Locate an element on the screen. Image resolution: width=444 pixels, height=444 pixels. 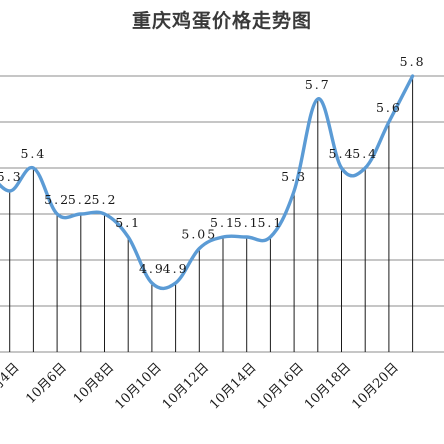
chart-title: 重庆鸡蛋价格走势图 is located at coordinates (221, 21).